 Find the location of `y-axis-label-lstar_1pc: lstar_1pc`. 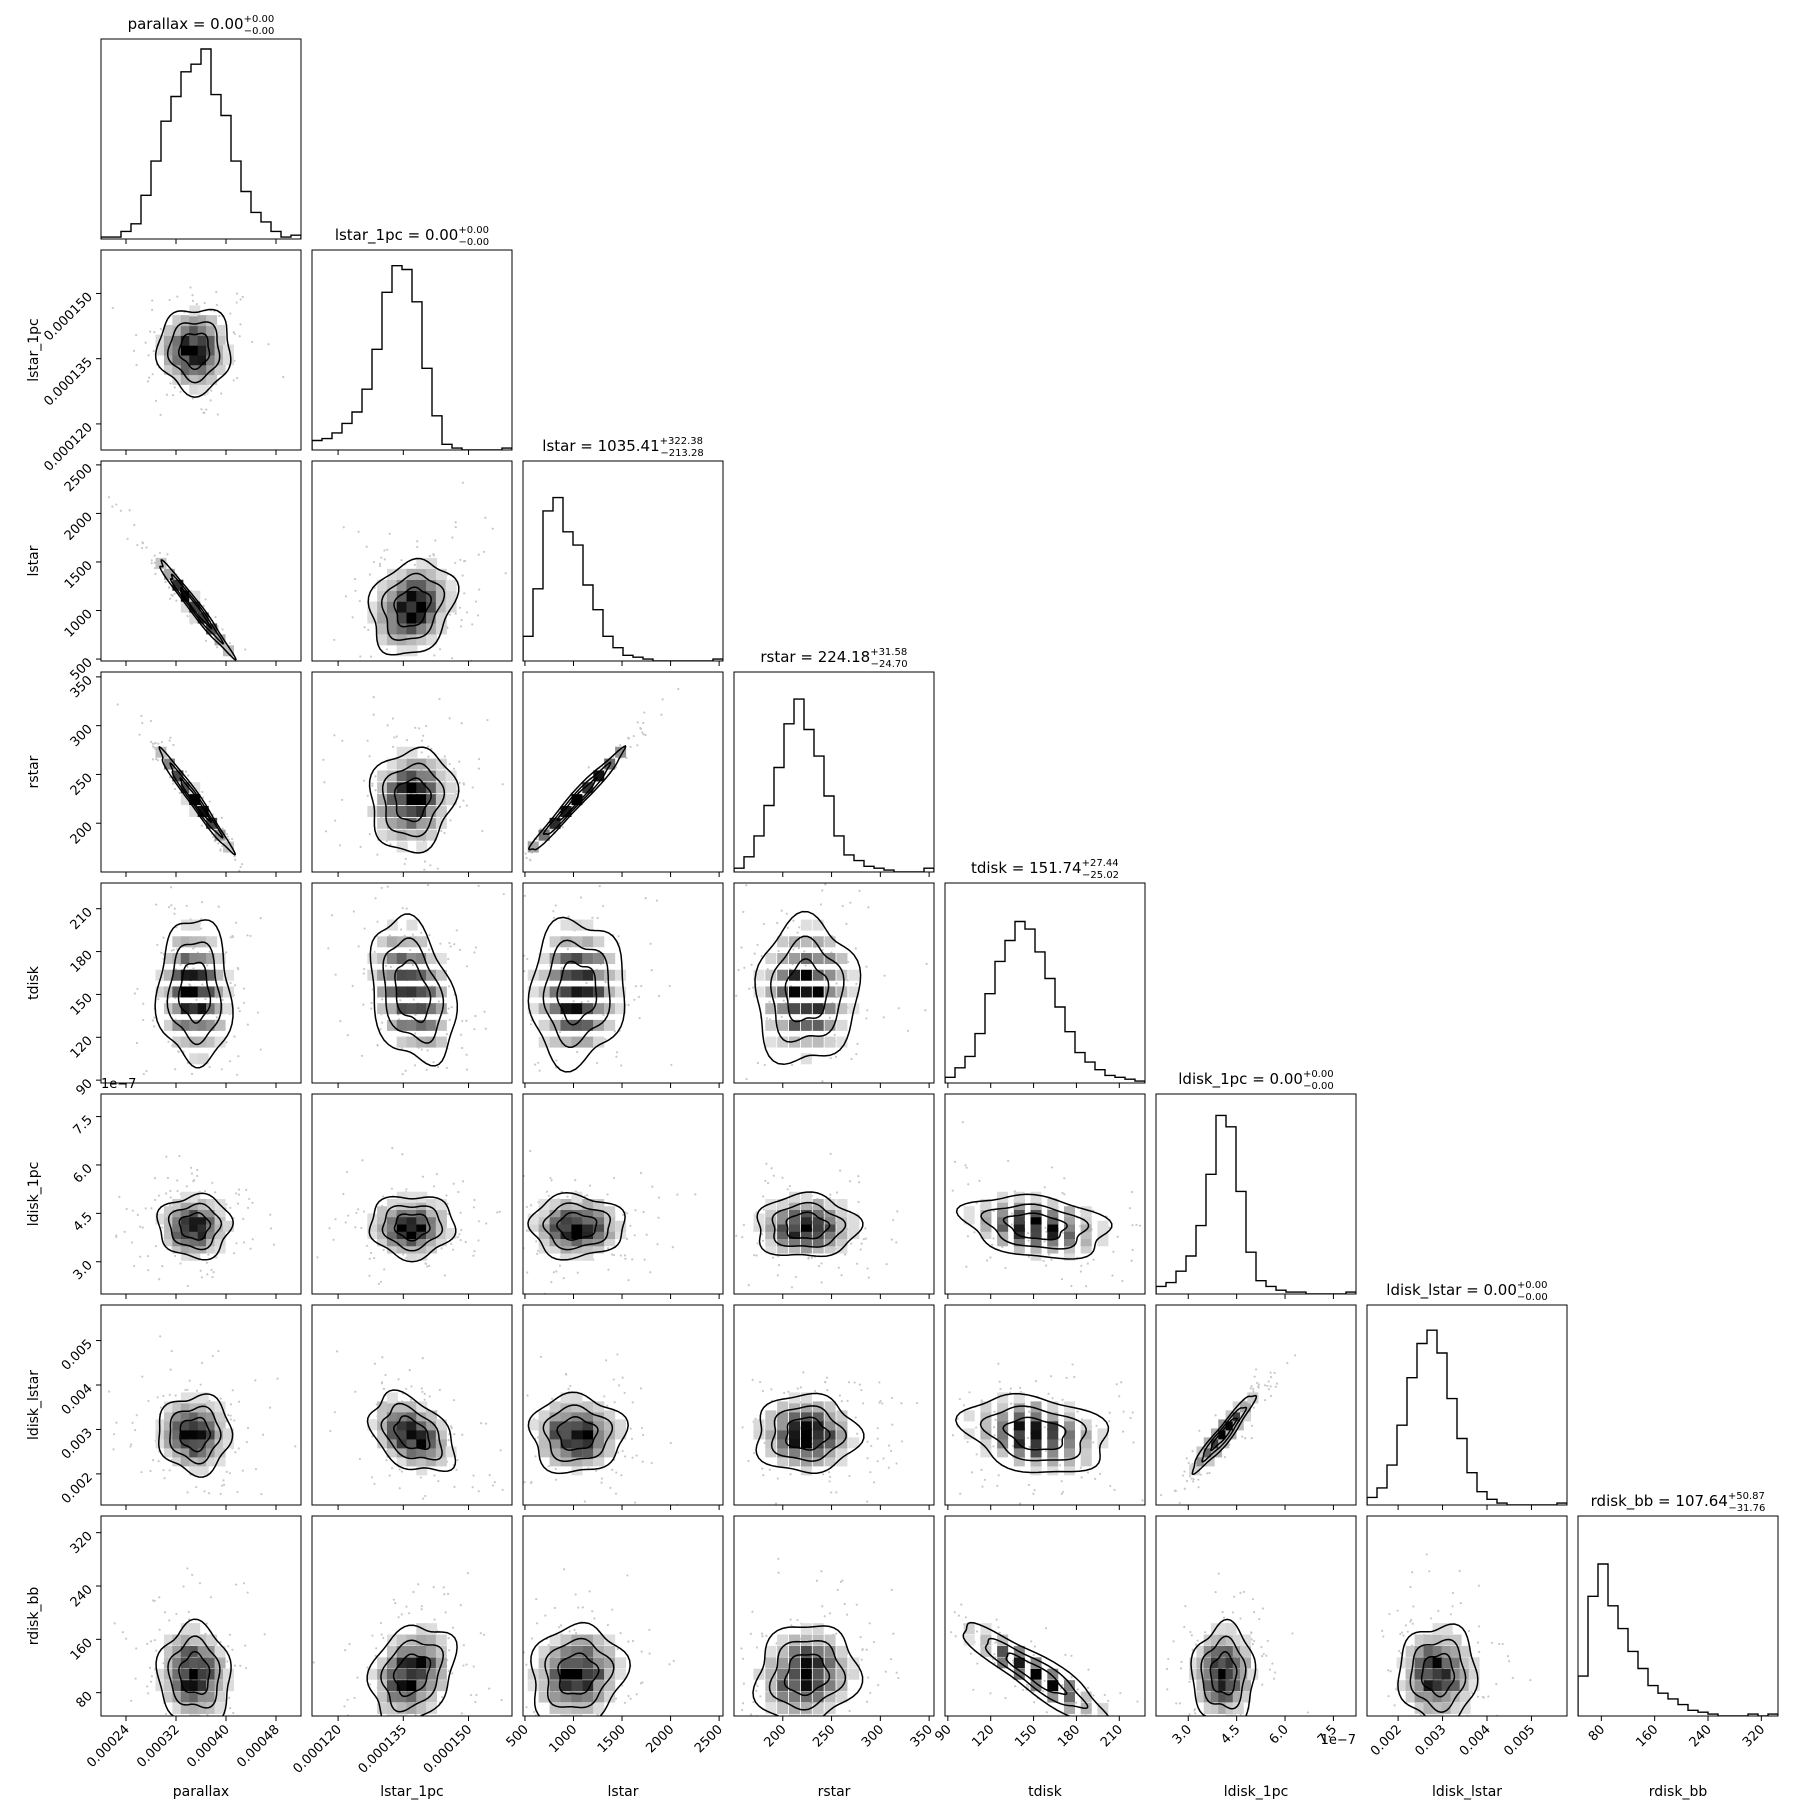

y-axis-label-lstar_1pc: lstar_1pc is located at coordinates (34, 350).